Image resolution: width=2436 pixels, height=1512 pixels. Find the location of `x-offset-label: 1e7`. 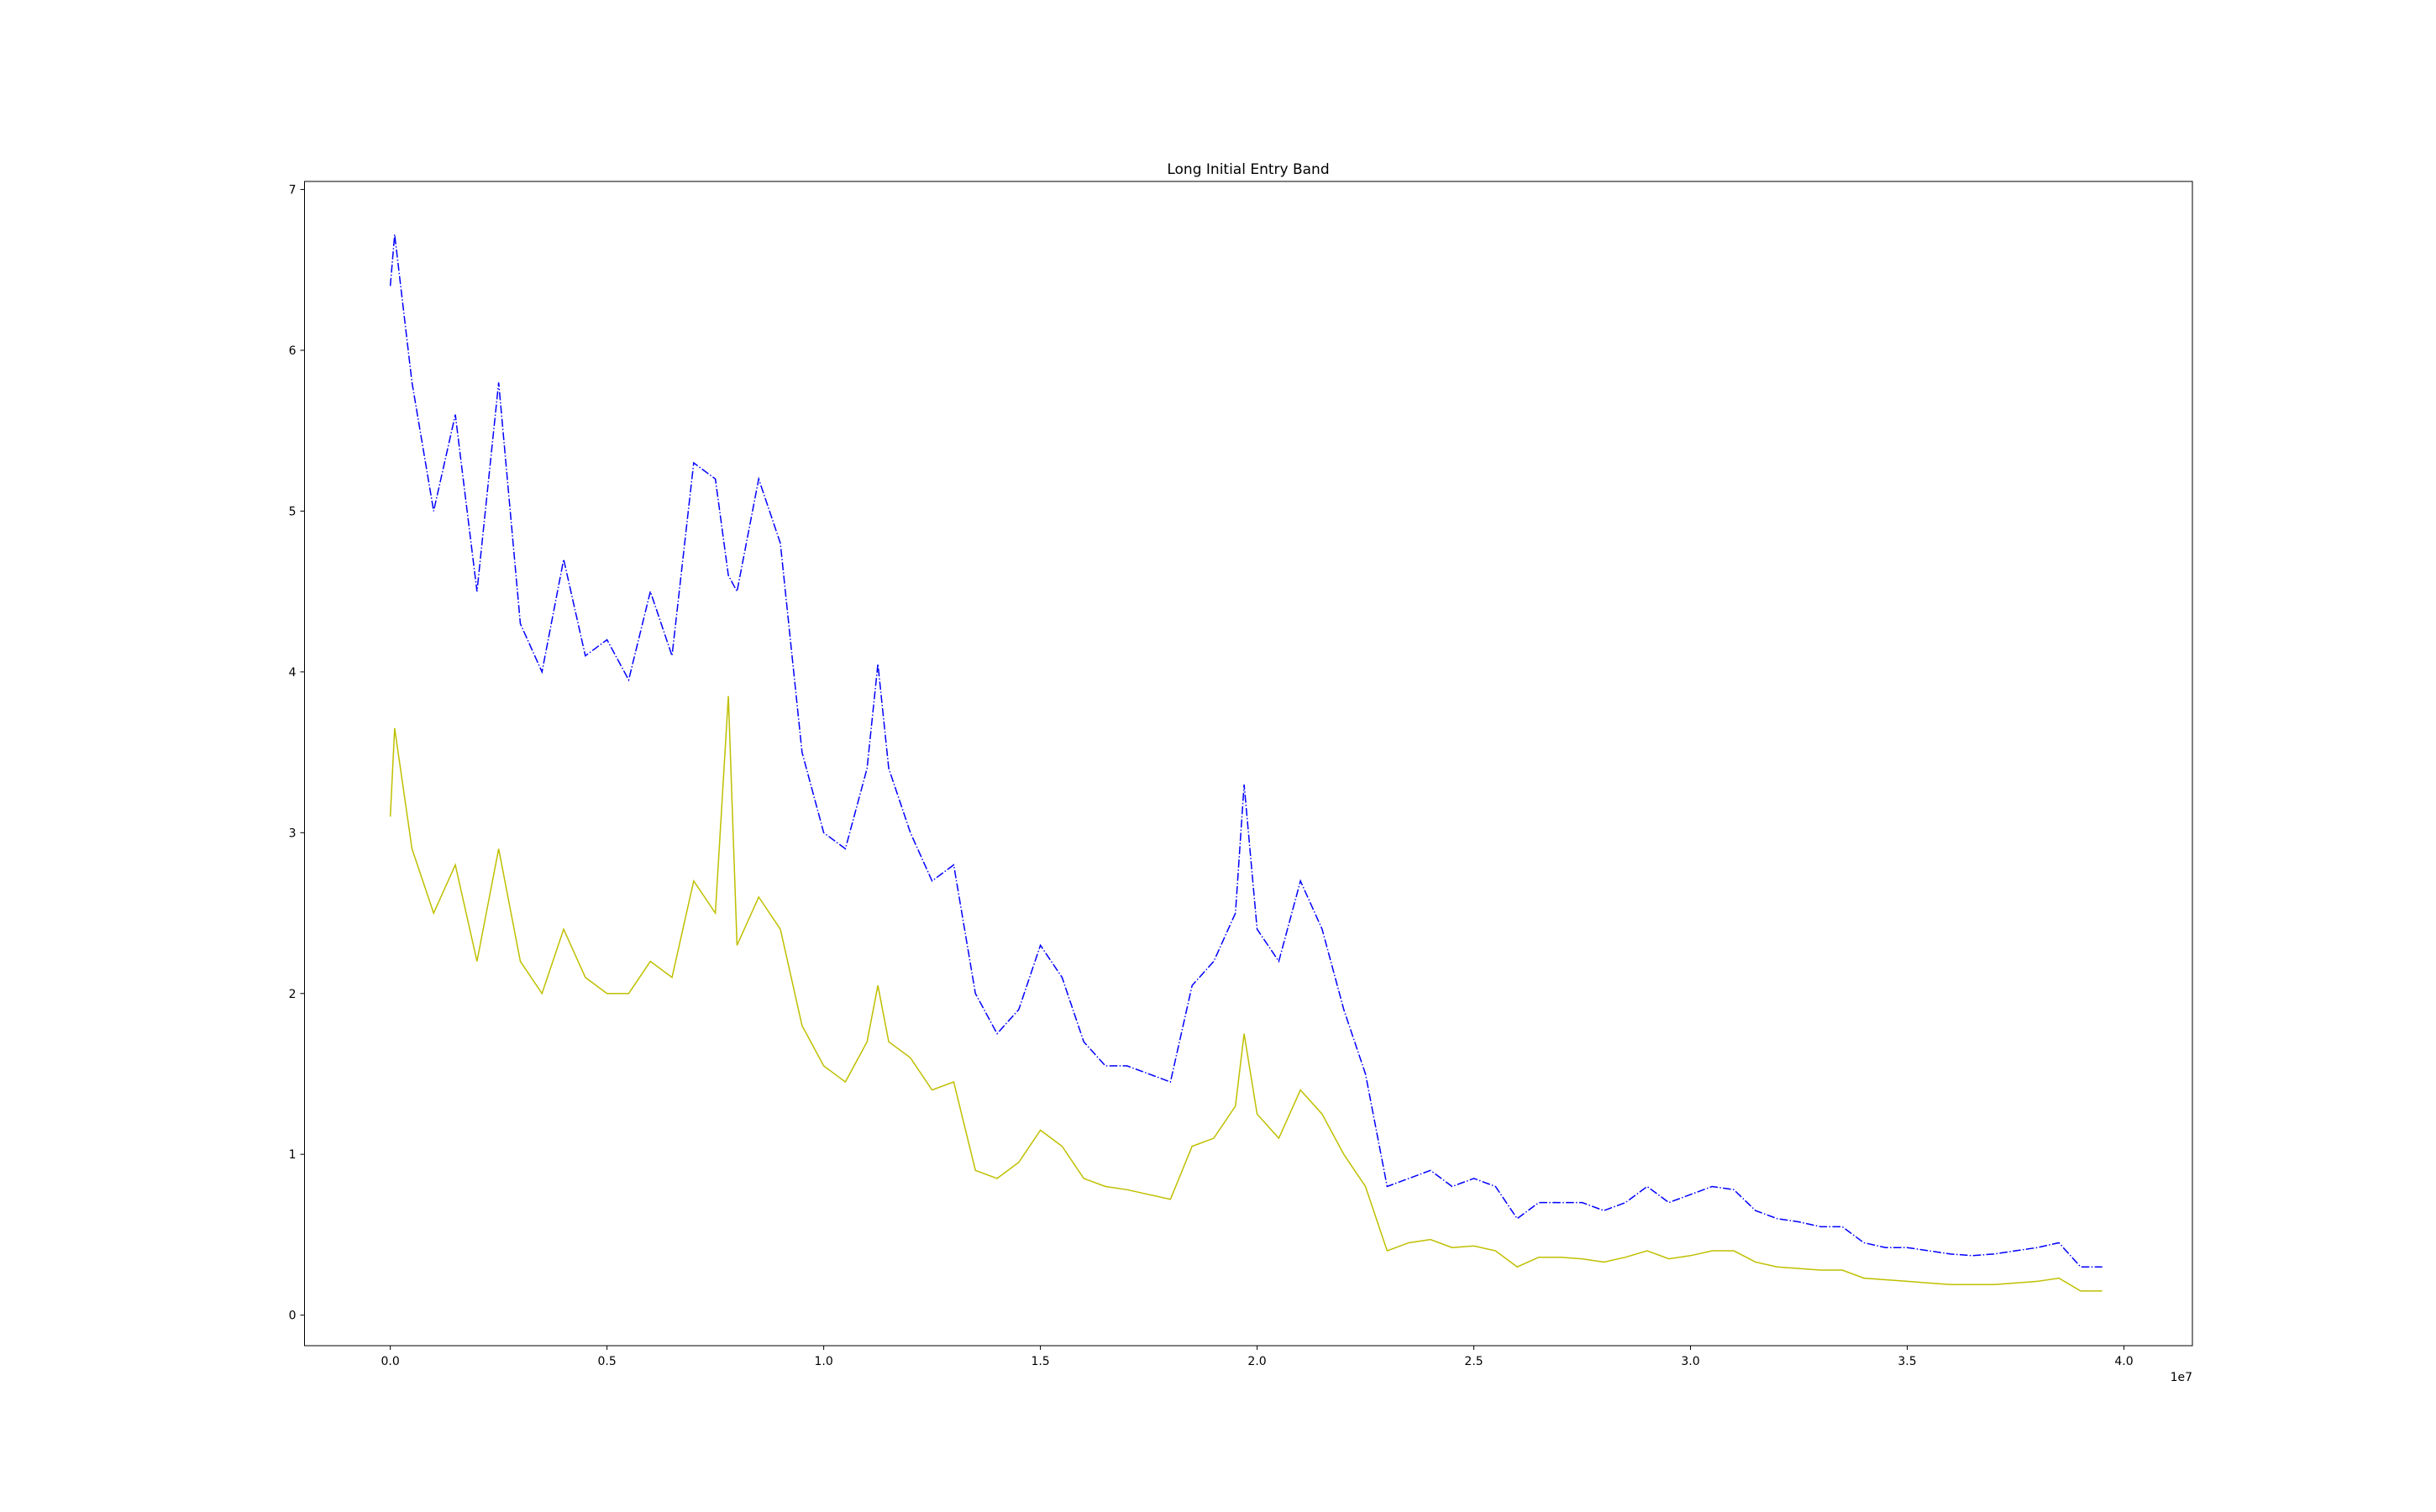

x-offset-label: 1e7 is located at coordinates (2181, 1377).